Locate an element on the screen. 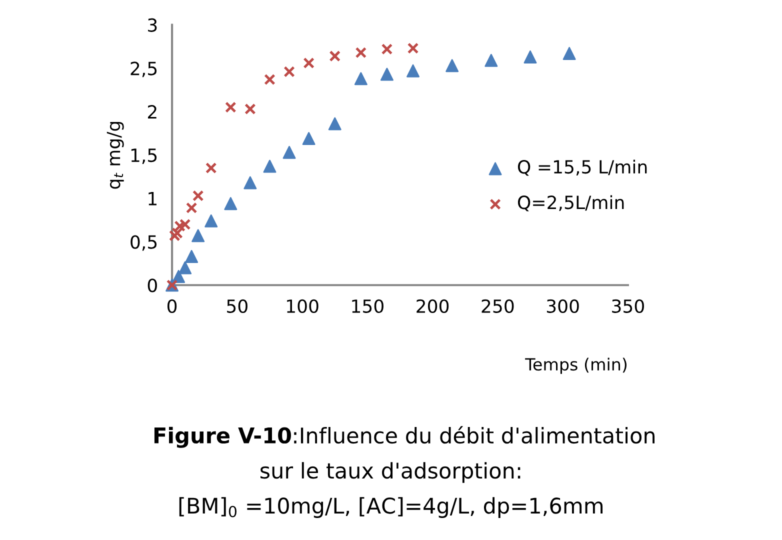 This screenshot has width=782, height=540. x-tick-label: 350 is located at coordinates (628, 306).